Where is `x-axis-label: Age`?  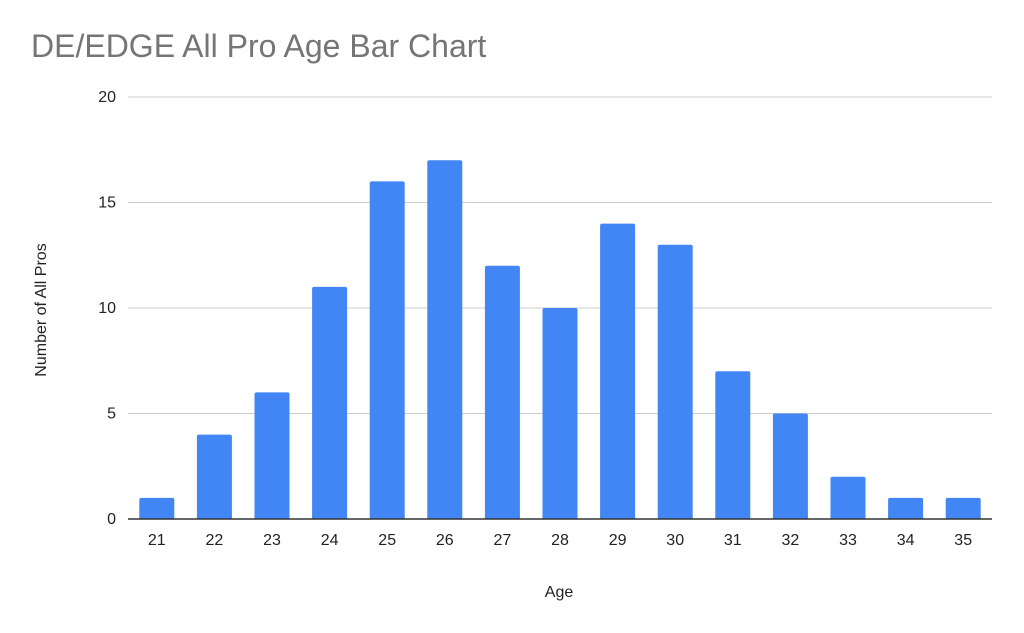 x-axis-label: Age is located at coordinates (559, 592).